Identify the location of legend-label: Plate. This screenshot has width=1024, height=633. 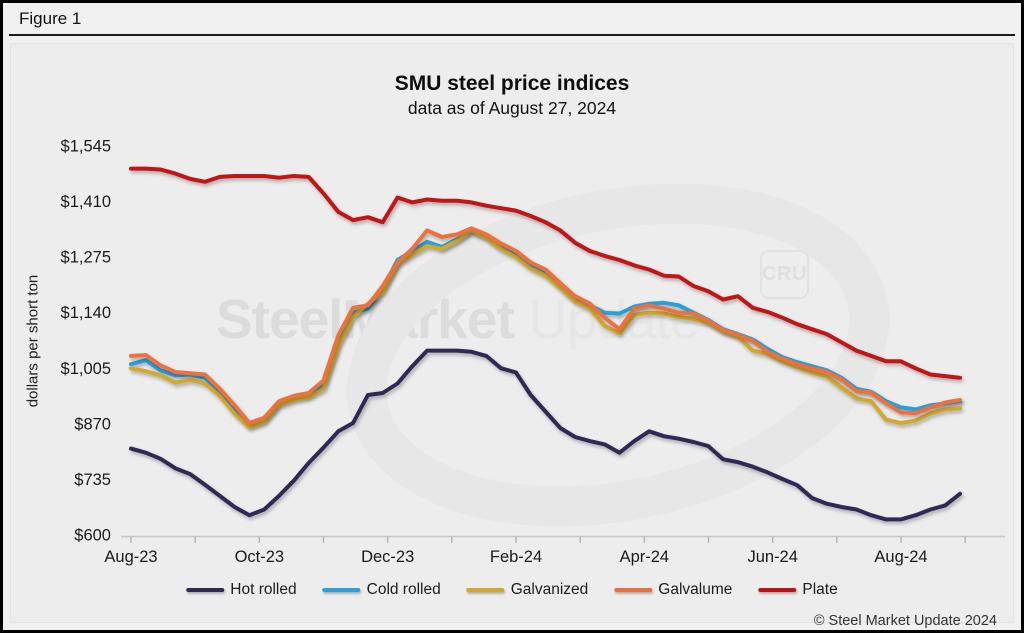
(820, 589).